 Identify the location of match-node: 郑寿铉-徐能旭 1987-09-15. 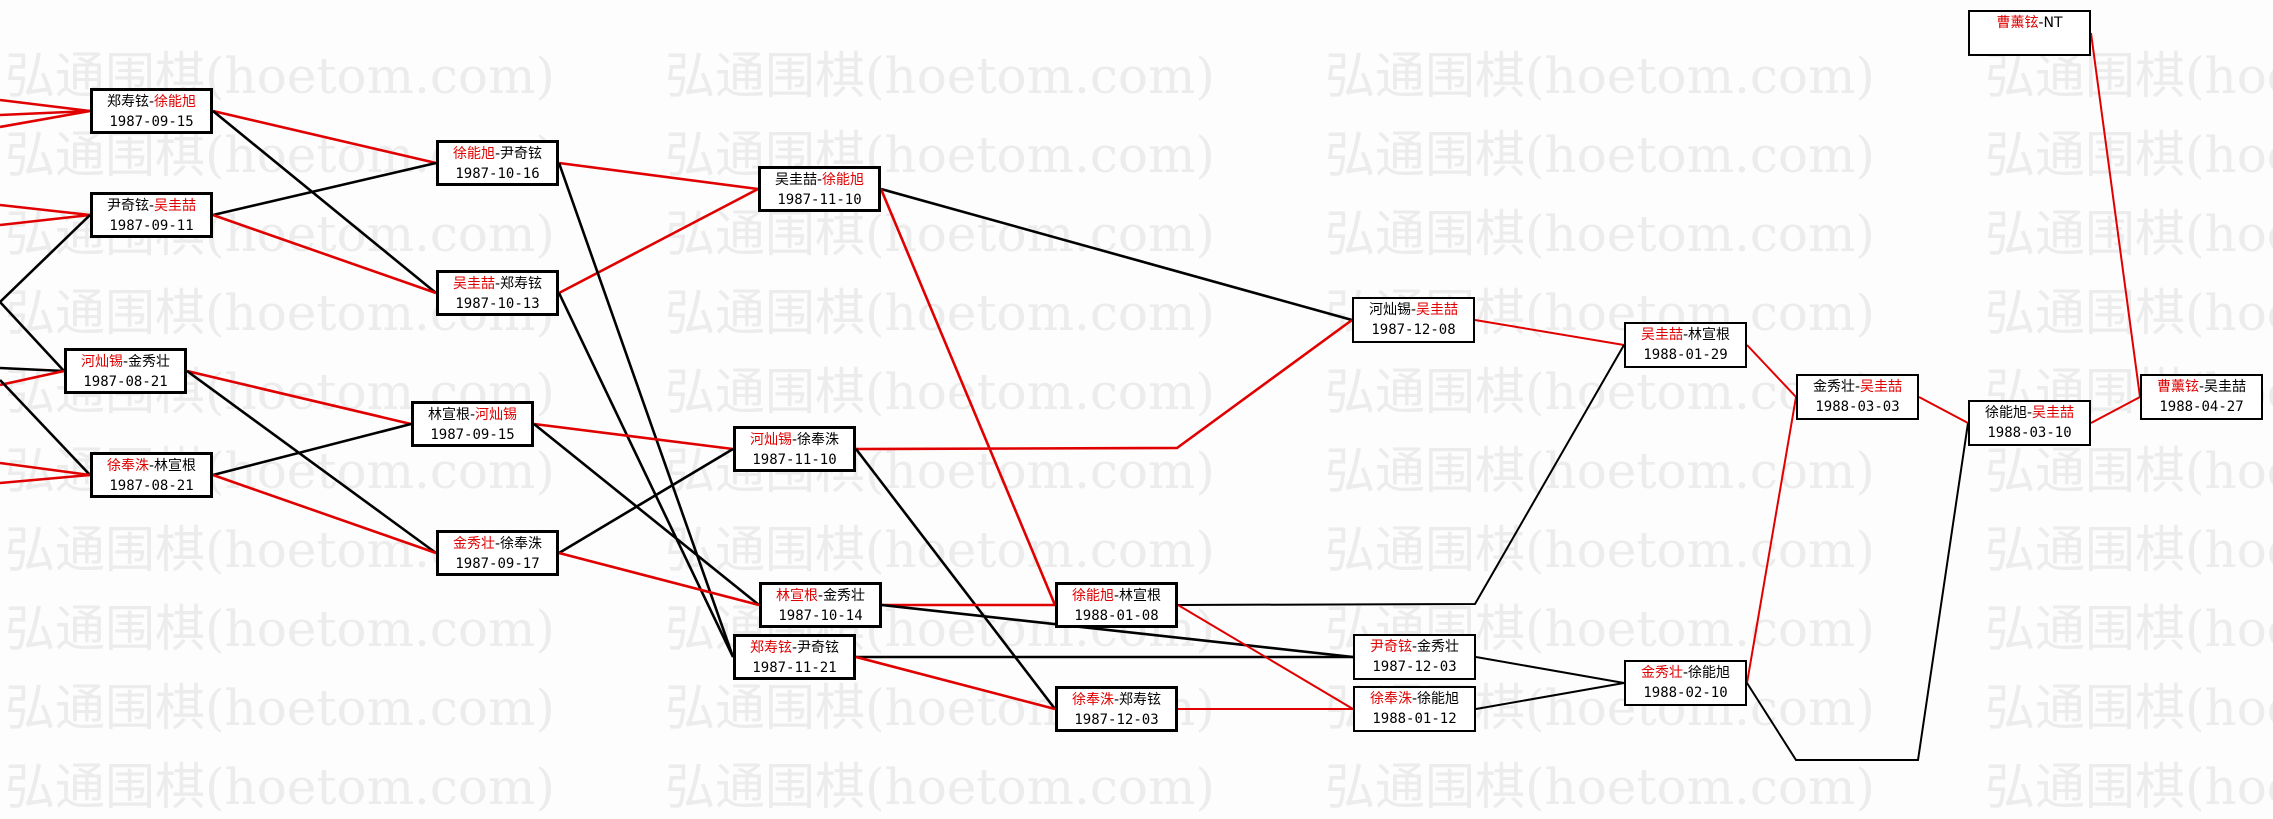
(151, 111).